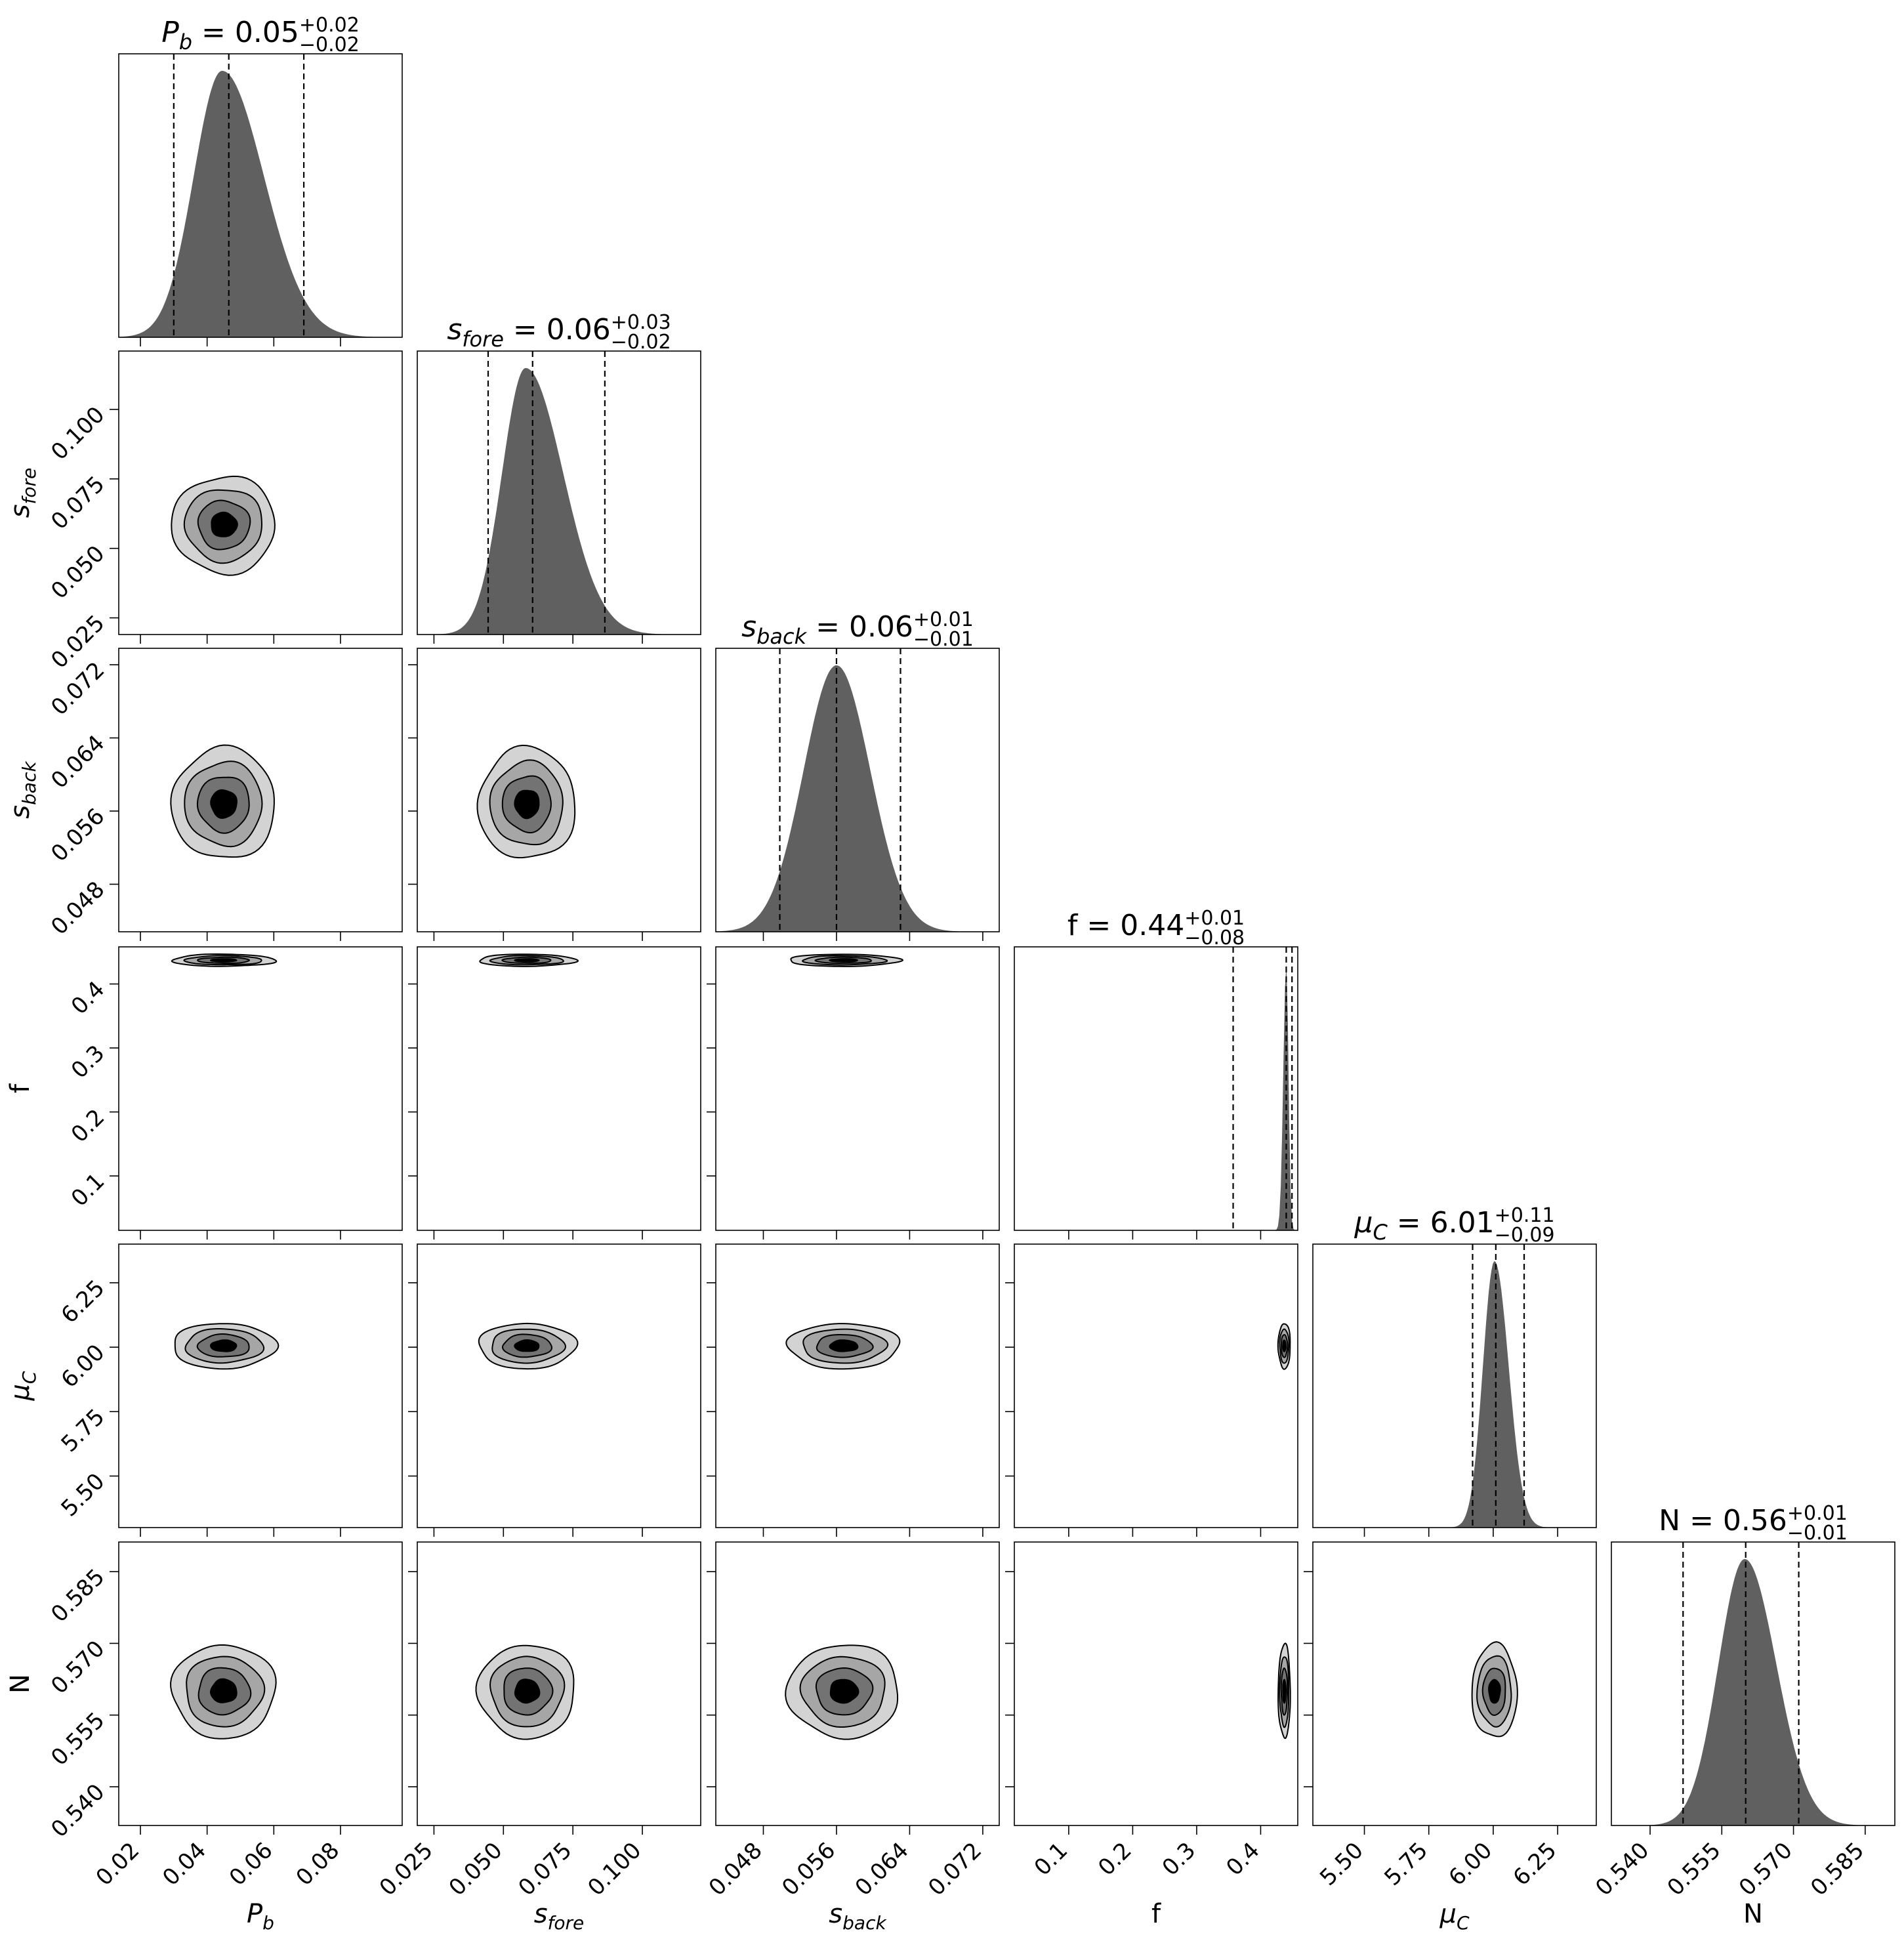  Describe the element at coordinates (78, 642) in the screenshot. I see `ytick-label-sfore-0: 0.025` at that location.